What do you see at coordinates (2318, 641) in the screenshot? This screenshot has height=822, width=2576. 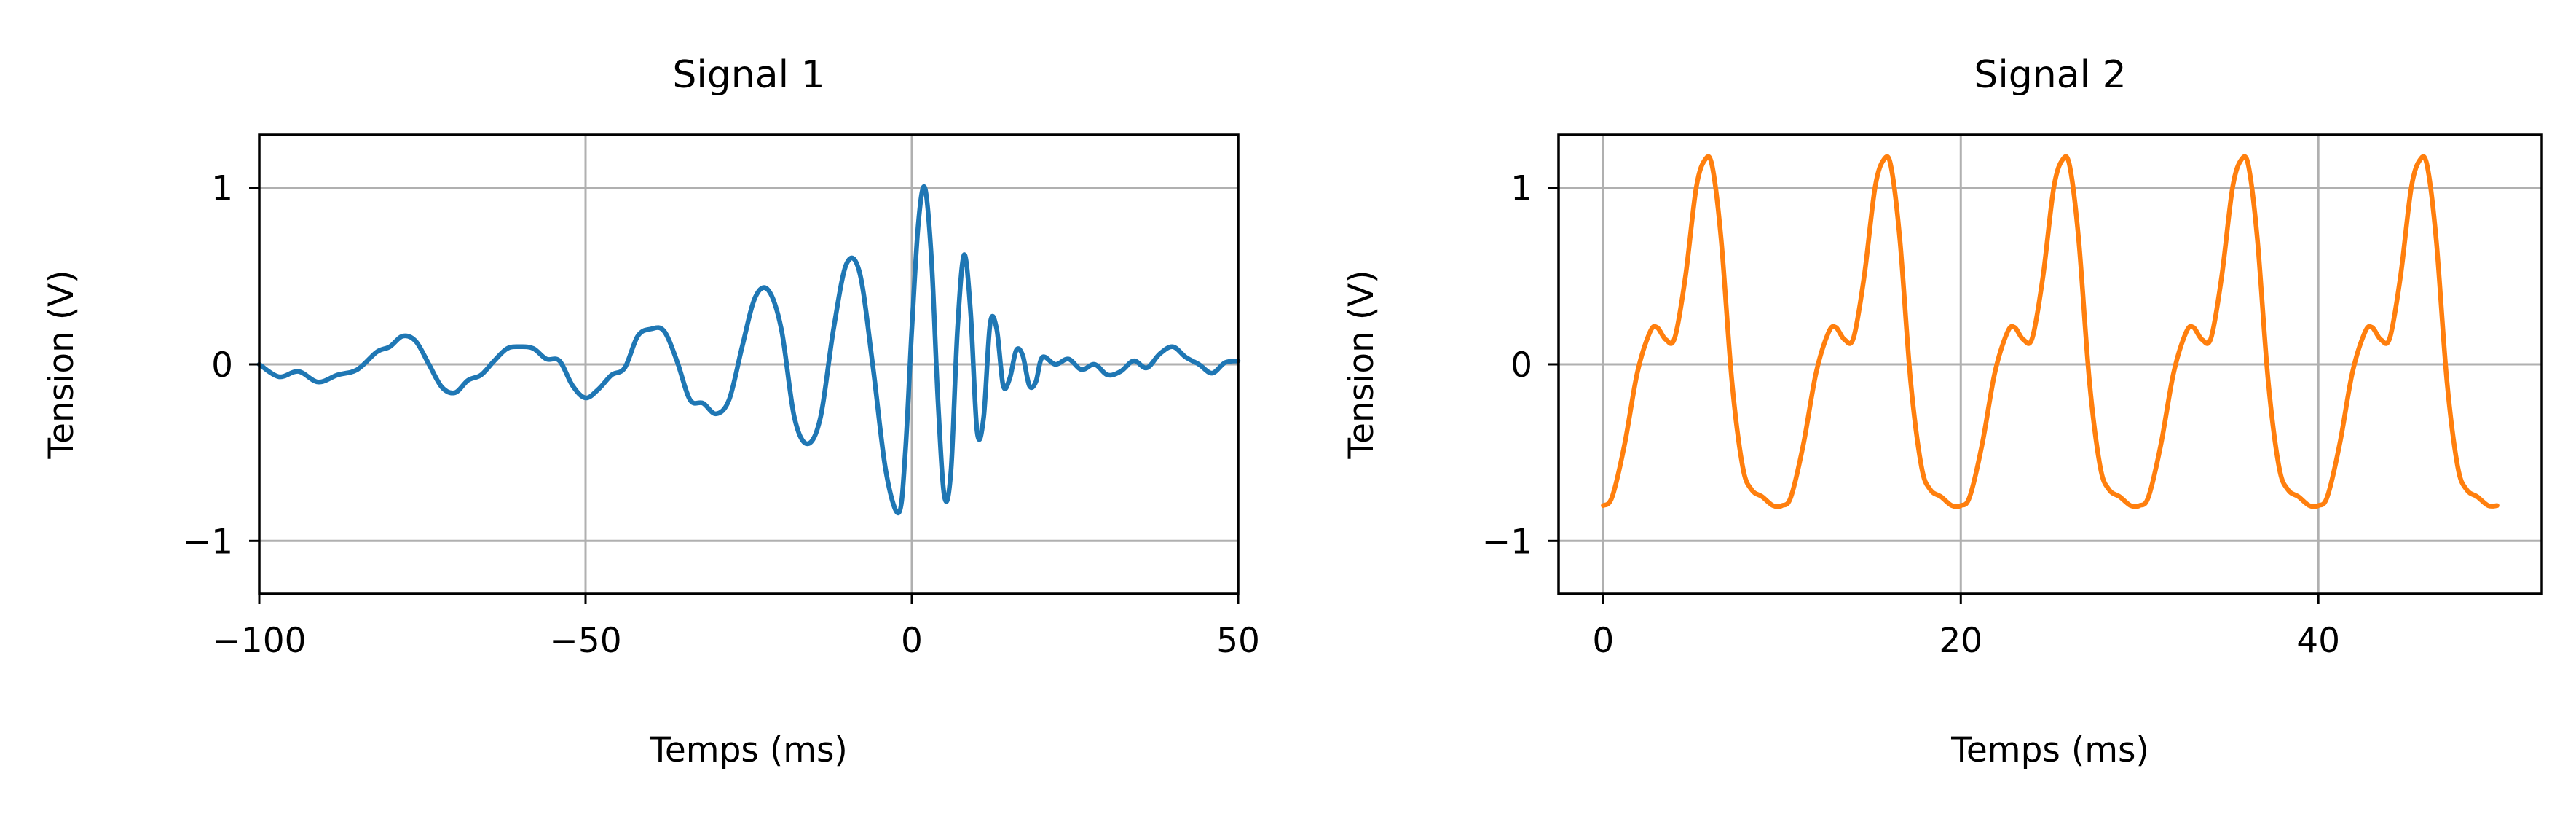 I see `x-tick-label: 40` at bounding box center [2318, 641].